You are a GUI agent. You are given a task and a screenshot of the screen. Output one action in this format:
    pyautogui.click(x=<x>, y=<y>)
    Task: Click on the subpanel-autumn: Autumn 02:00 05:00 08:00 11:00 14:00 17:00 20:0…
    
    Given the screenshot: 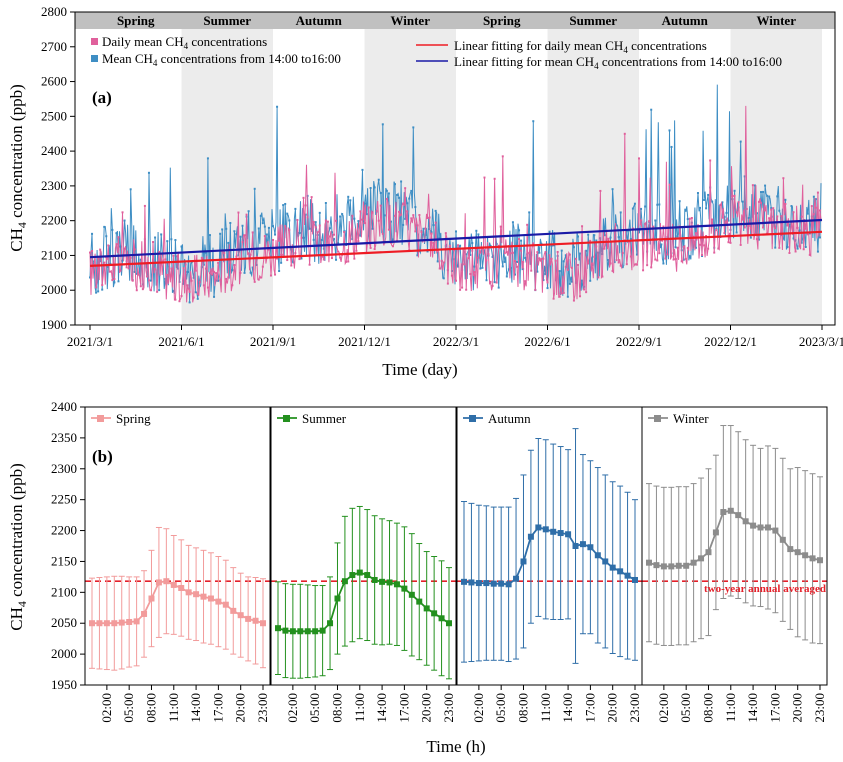 What is the action you would take?
    pyautogui.click(x=549, y=564)
    